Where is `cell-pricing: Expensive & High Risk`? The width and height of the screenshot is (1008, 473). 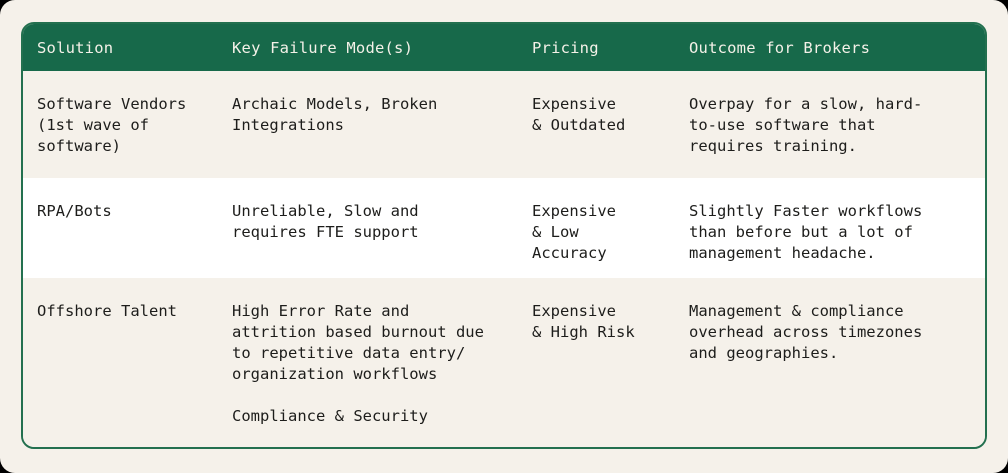
cell-pricing: Expensive & High Risk is located at coordinates (583, 321).